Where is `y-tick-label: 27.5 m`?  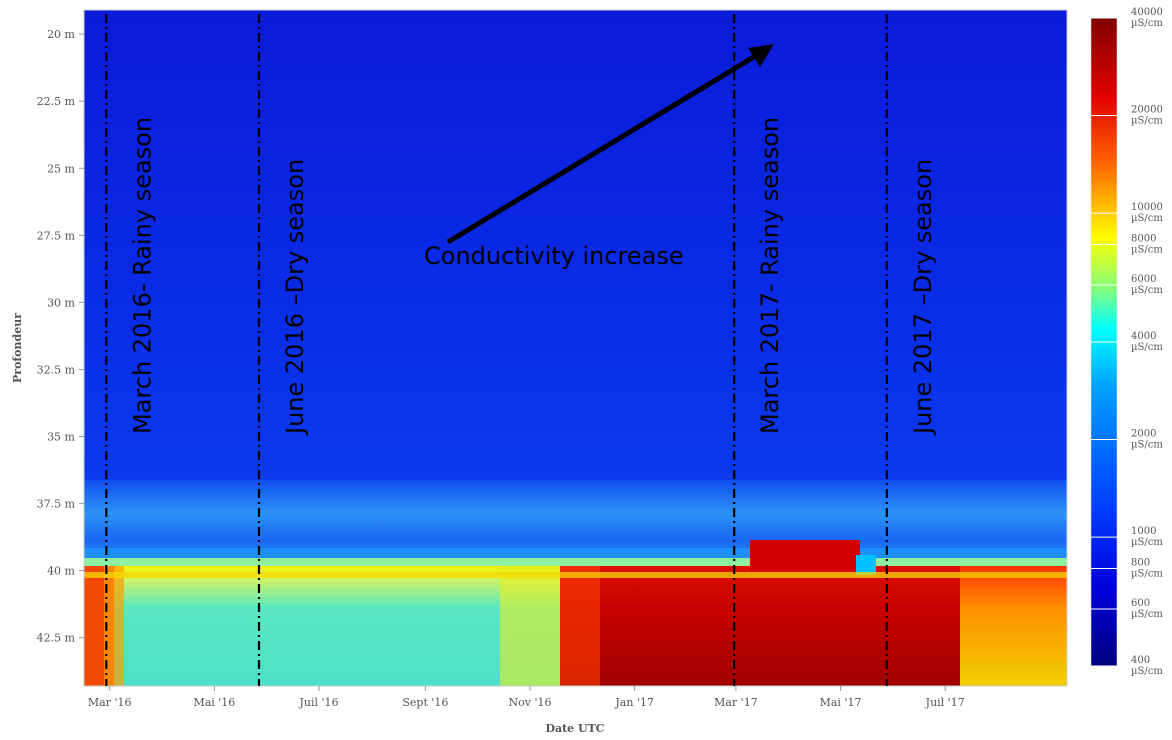 y-tick-label: 27.5 m is located at coordinates (56, 235).